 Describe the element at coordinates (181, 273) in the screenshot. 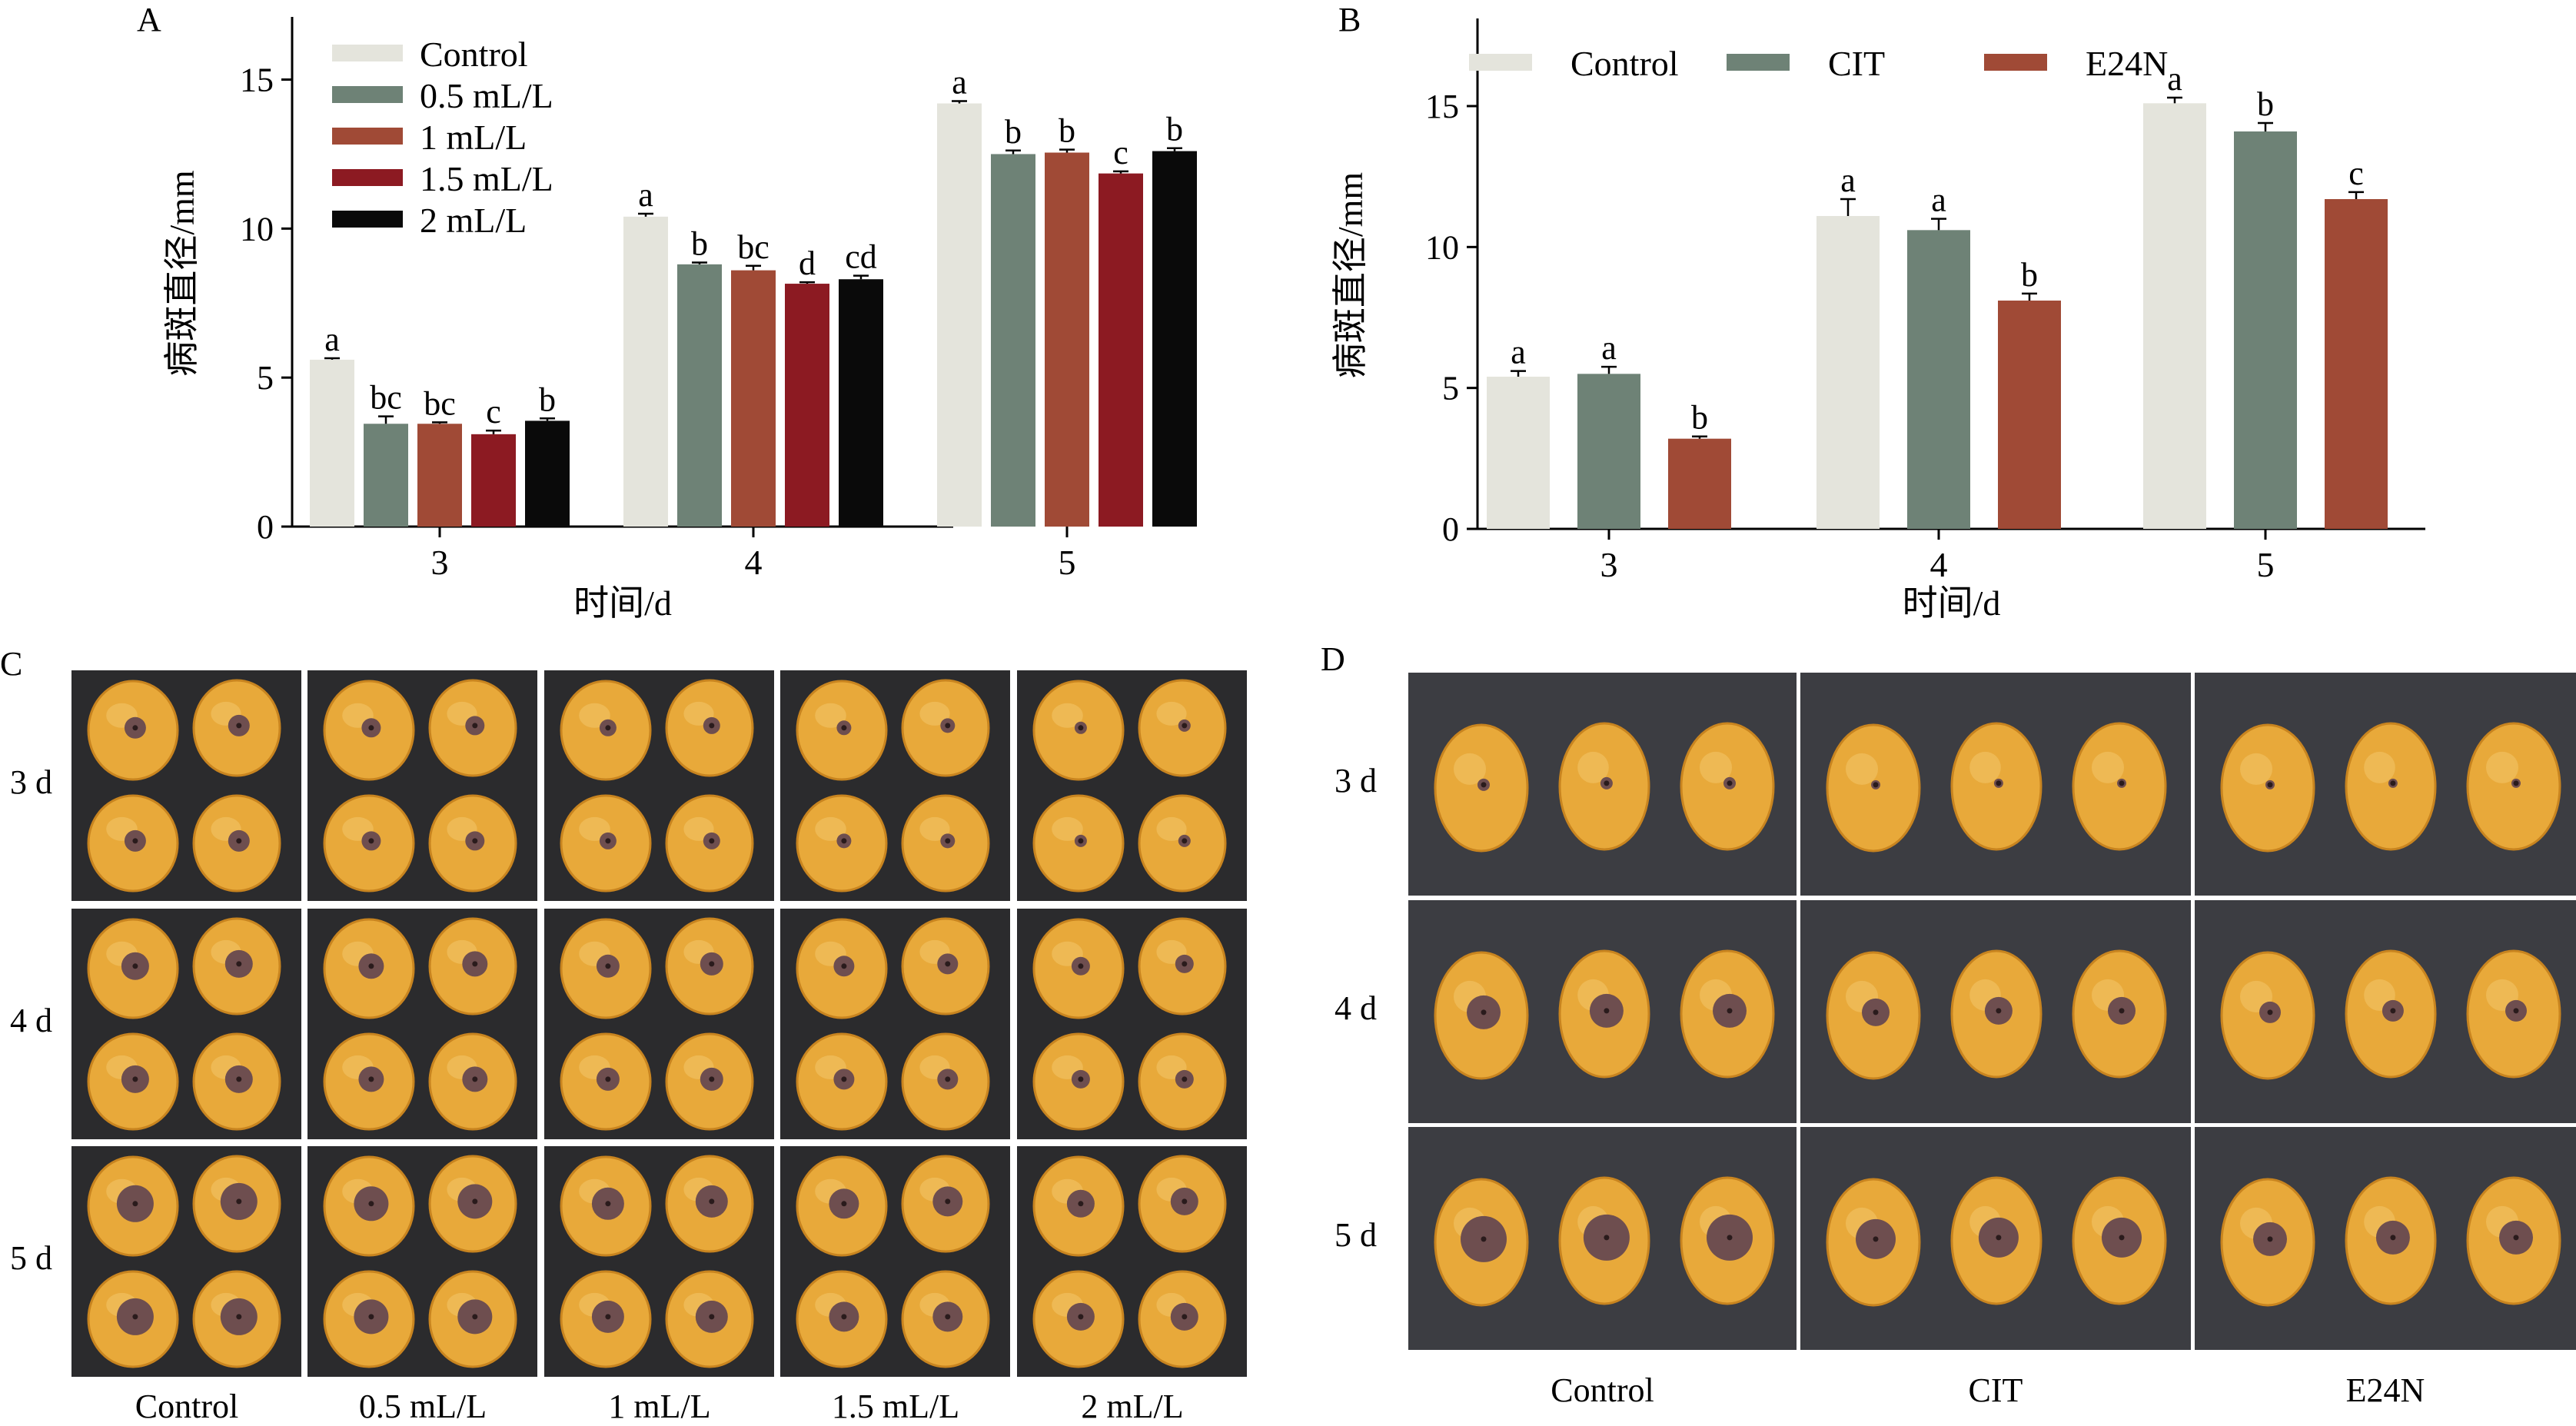

I see `y-axis-label: 病斑直径/mm` at that location.